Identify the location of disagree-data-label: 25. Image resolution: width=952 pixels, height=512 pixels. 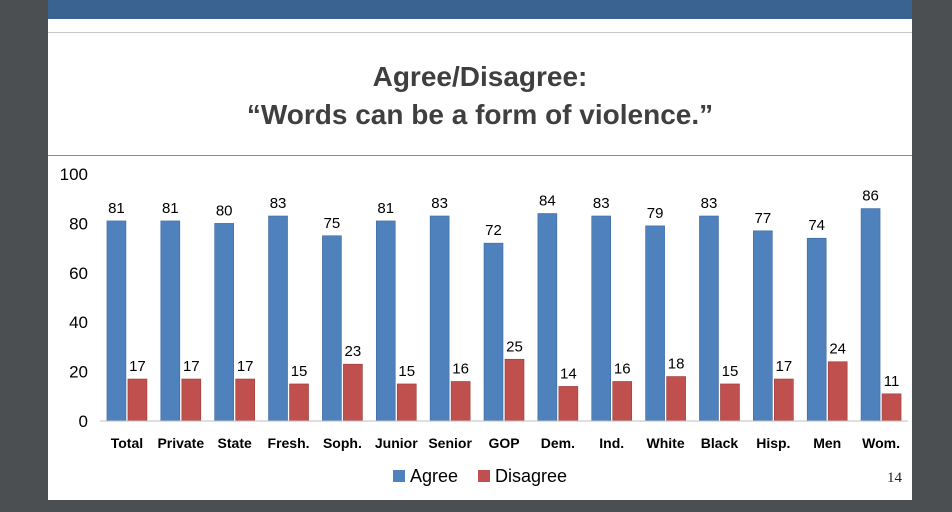
(514, 346).